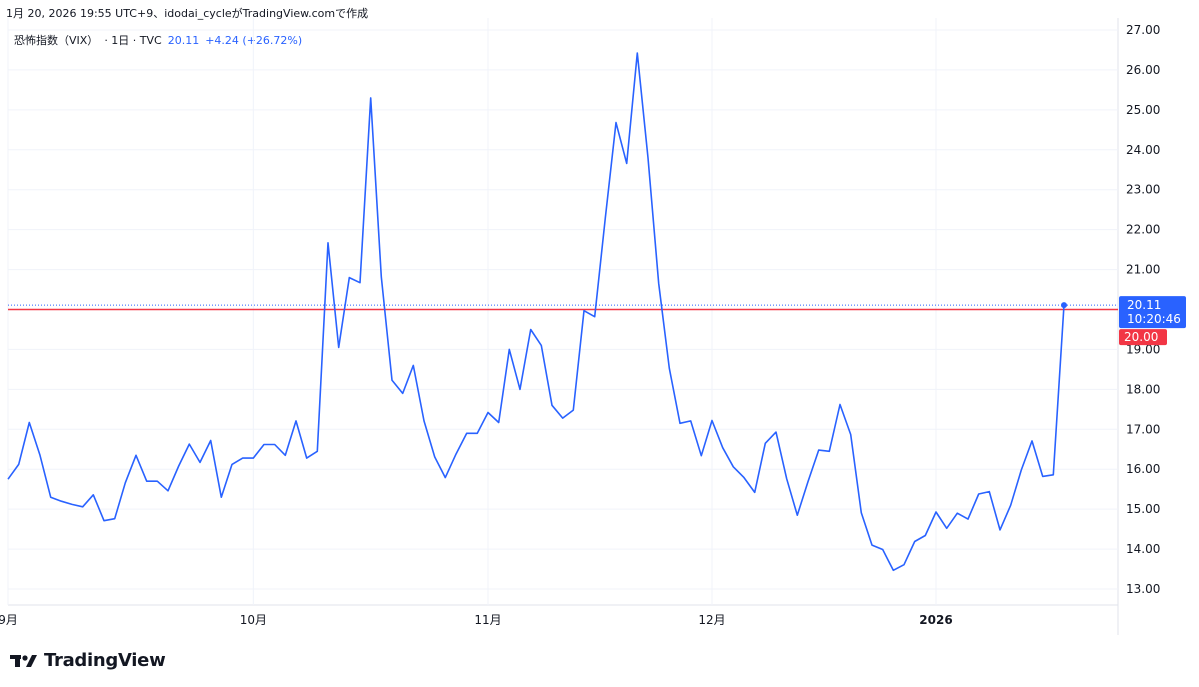 The width and height of the screenshot is (1199, 687). Describe the element at coordinates (1143, 30) in the screenshot. I see `y-tick-label: 27.00` at that location.